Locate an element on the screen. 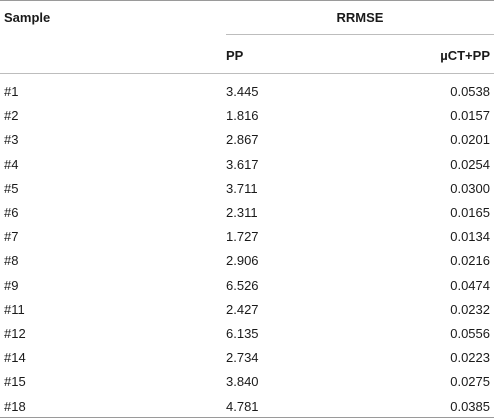 The image size is (494, 418). header-rule is located at coordinates (247, 73).